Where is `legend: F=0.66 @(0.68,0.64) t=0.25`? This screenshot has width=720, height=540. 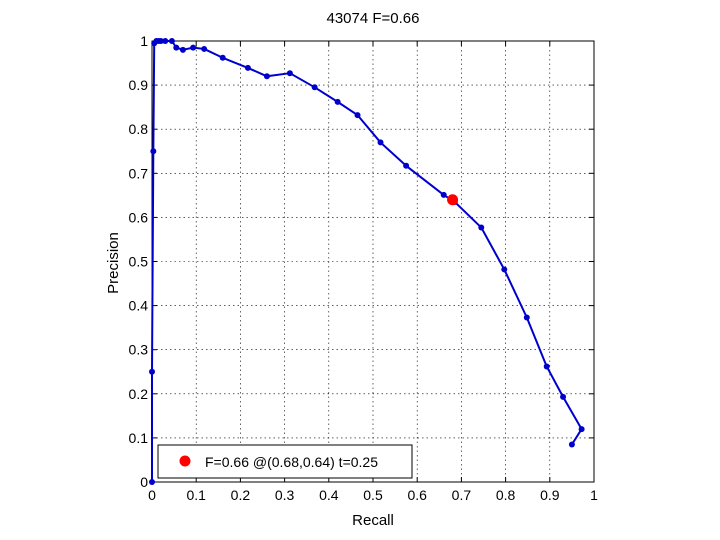 legend: F=0.66 @(0.68,0.64) t=0.25 is located at coordinates (285, 461).